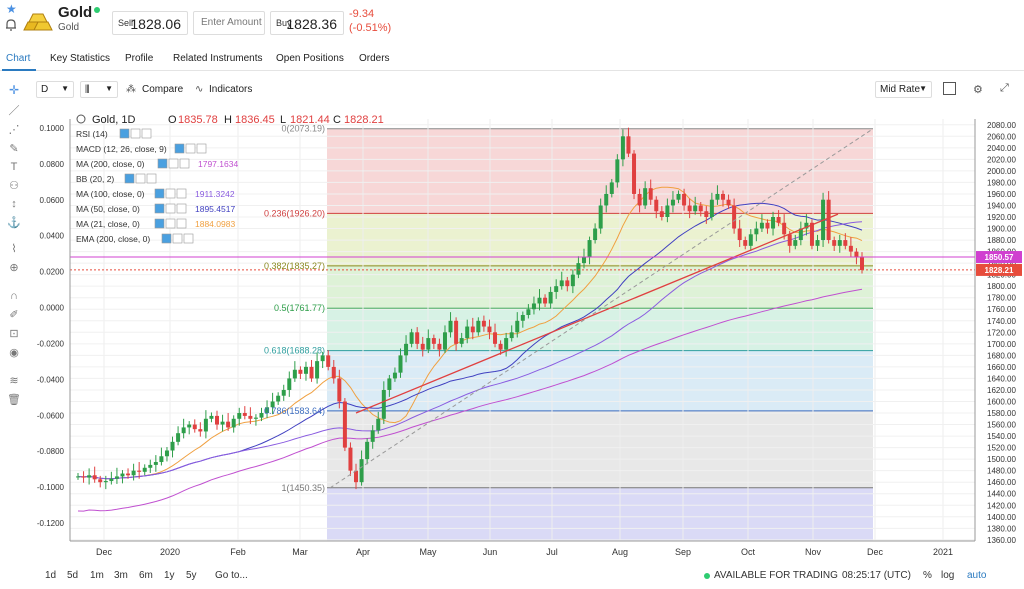 The height and width of the screenshot is (589, 1024). What do you see at coordinates (191, 575) in the screenshot?
I see `period-5y: 5y` at bounding box center [191, 575].